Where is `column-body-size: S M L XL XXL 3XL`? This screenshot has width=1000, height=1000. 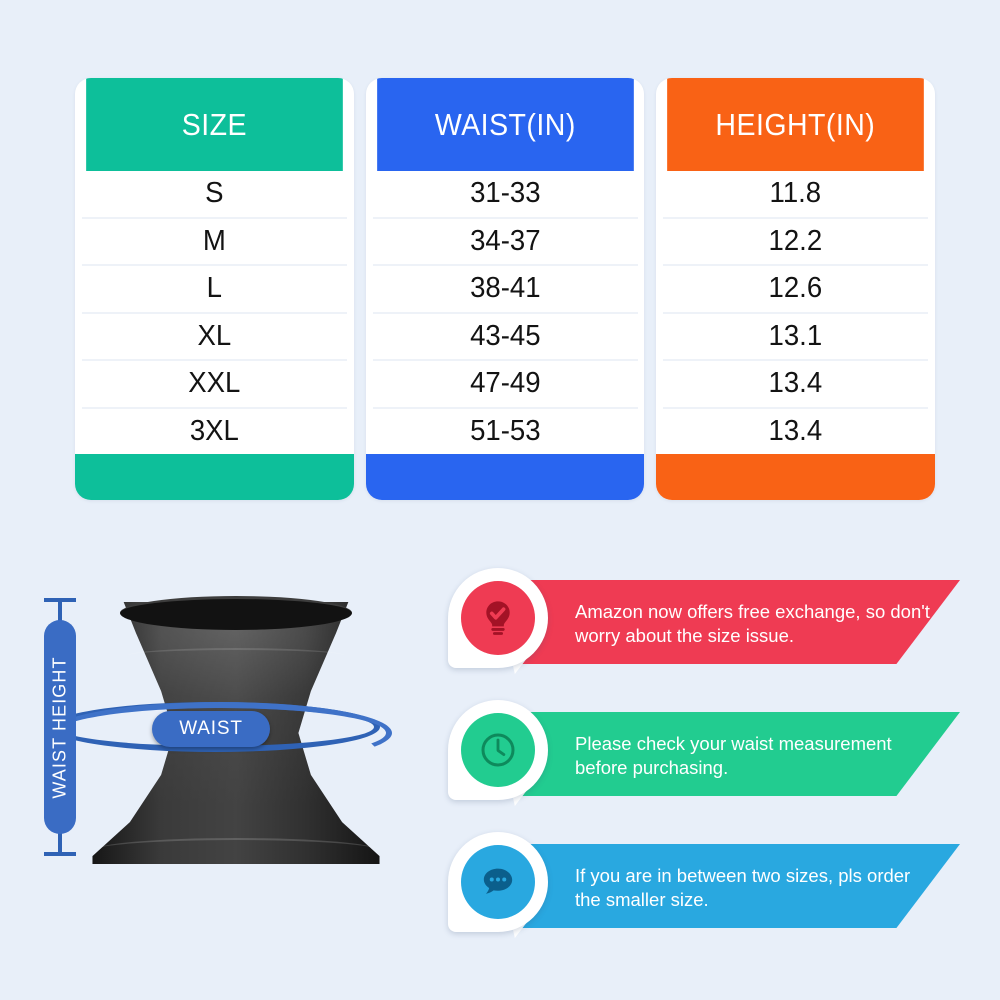
column-body-size: S M L XL XXL 3XL is located at coordinates (214, 312).